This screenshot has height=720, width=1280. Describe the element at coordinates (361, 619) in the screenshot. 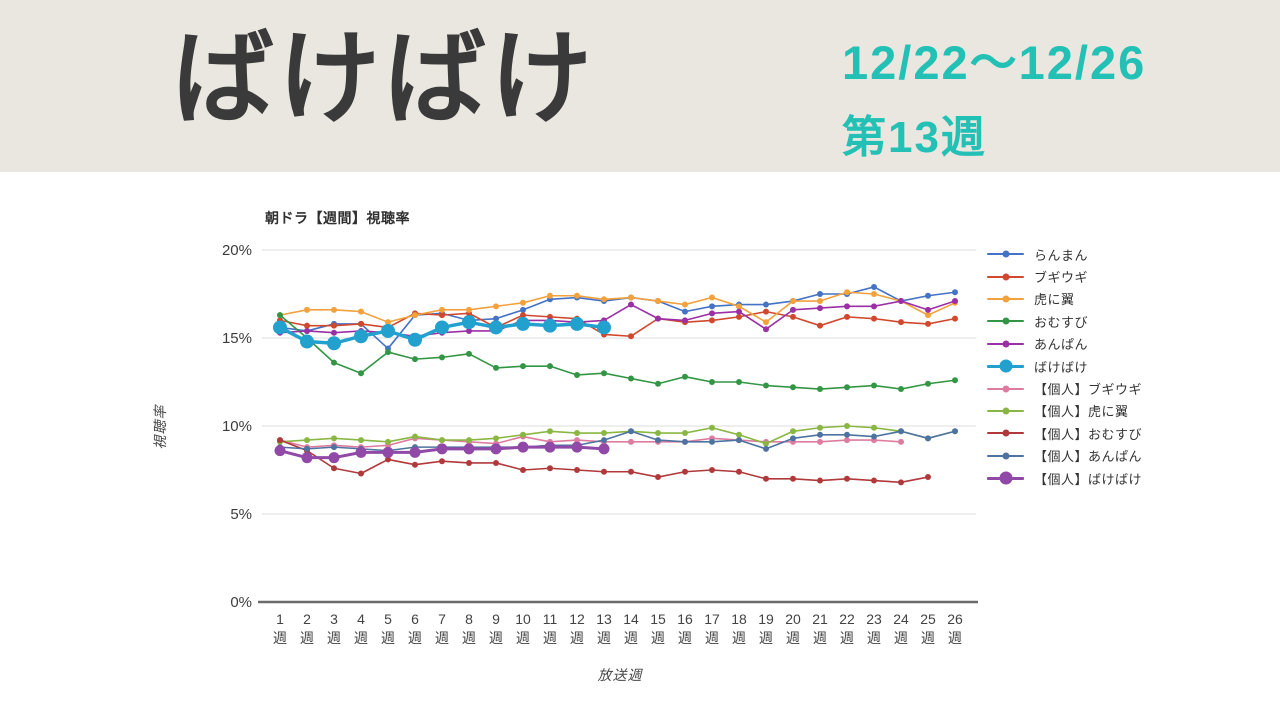

I see `x-tick-number: 4` at that location.